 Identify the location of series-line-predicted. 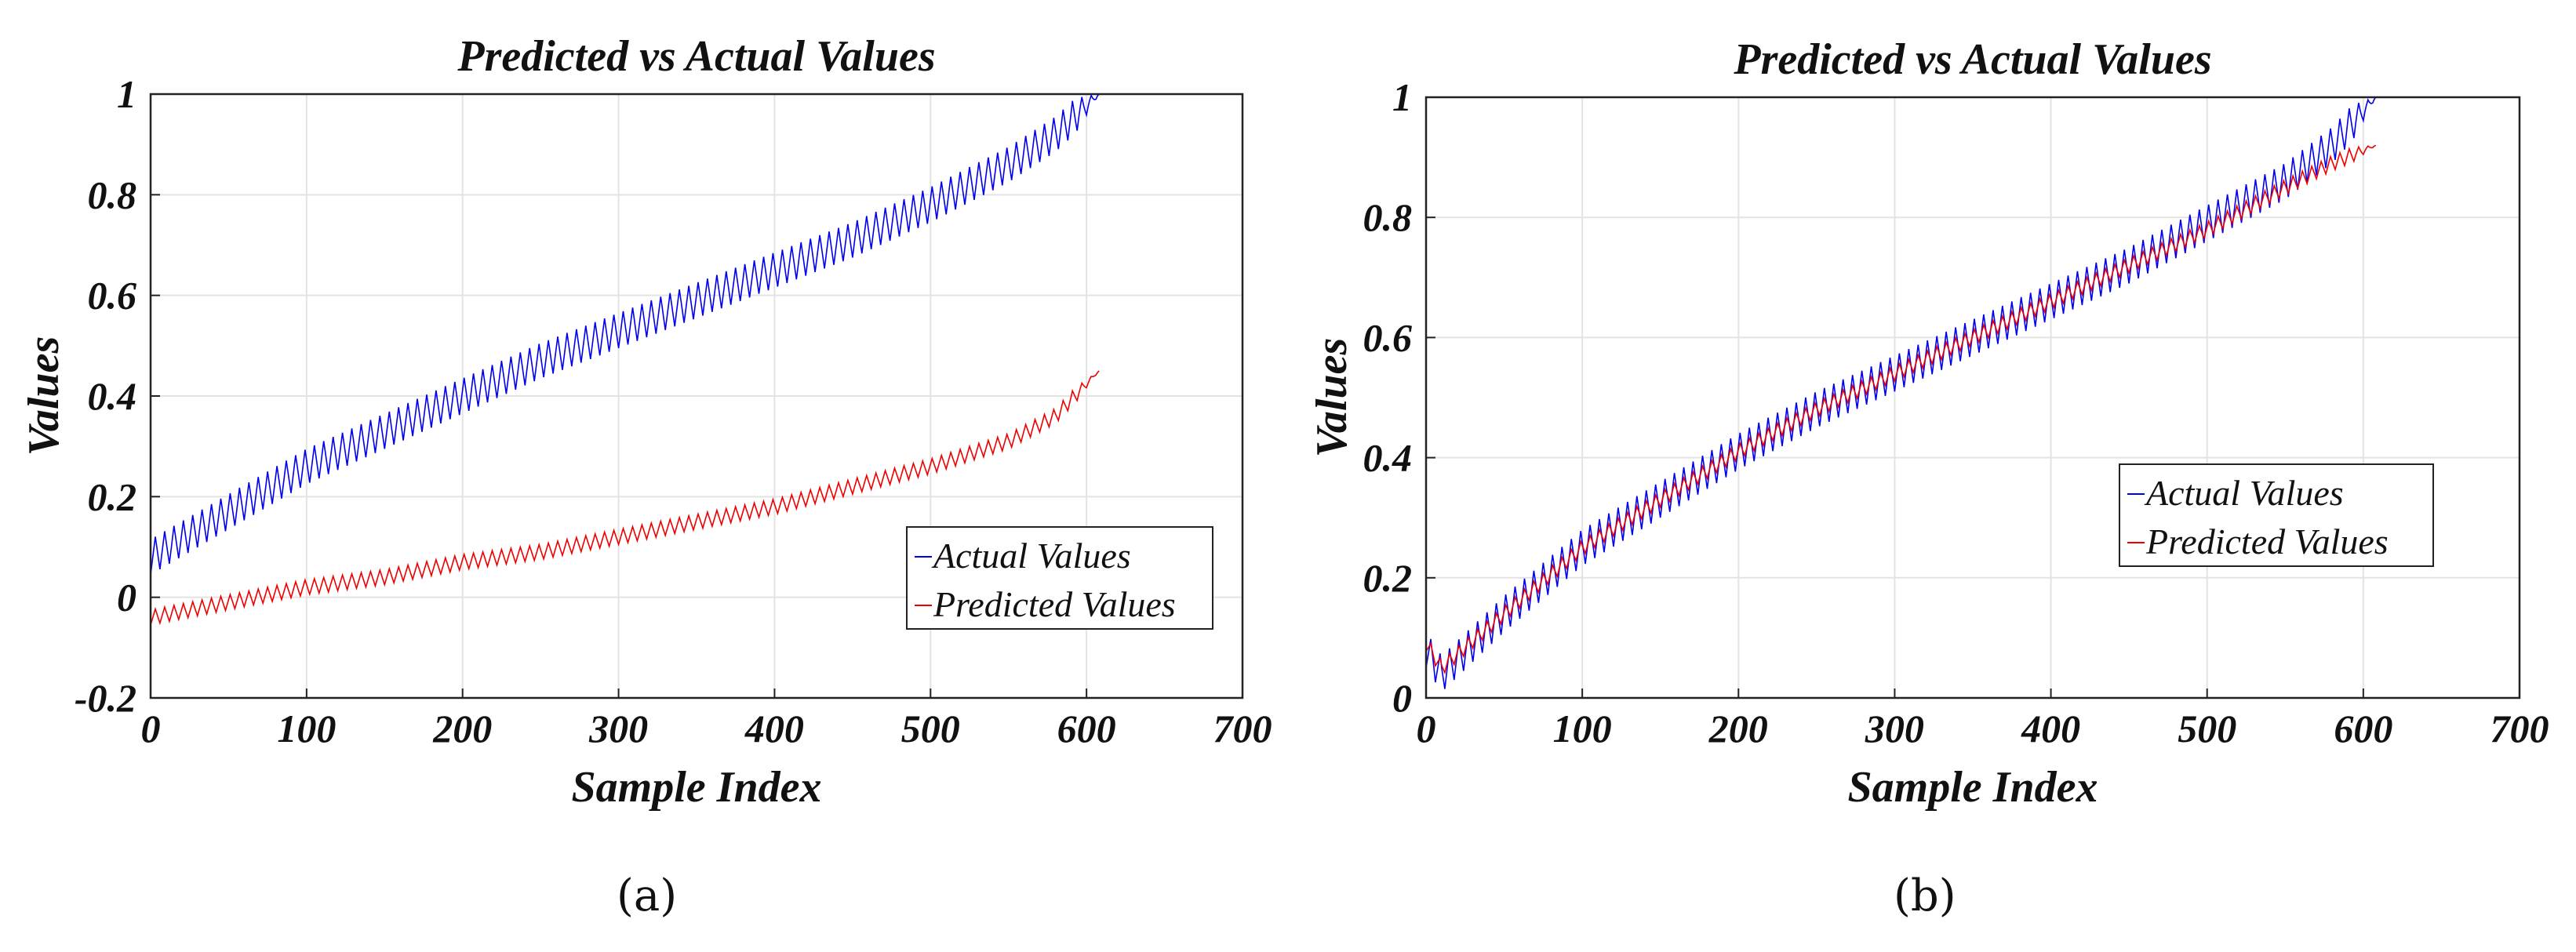
(625, 498).